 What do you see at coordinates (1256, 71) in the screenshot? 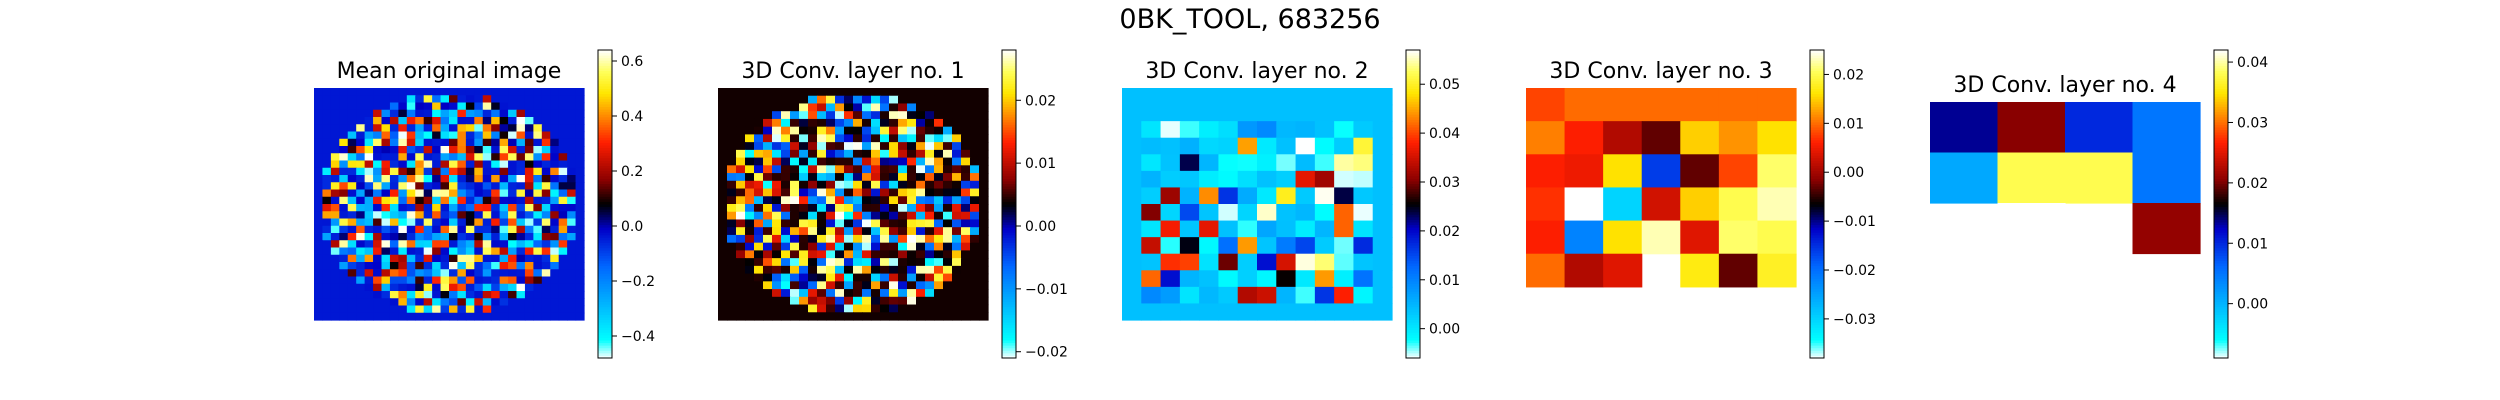
I see `panel-title: 3D Conv. layer no. 2` at bounding box center [1256, 71].